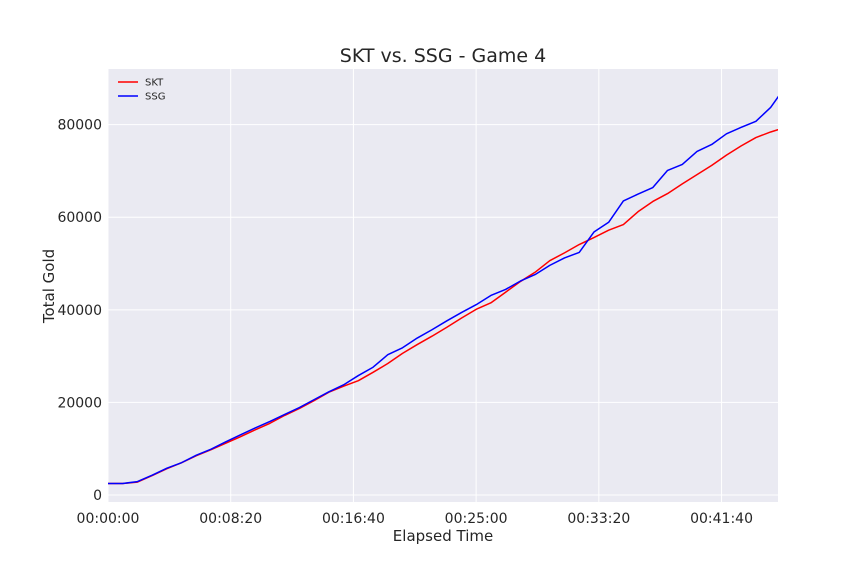 This screenshot has width=864, height=576. Describe the element at coordinates (79, 403) in the screenshot. I see `y-tick-label: 20000` at that location.